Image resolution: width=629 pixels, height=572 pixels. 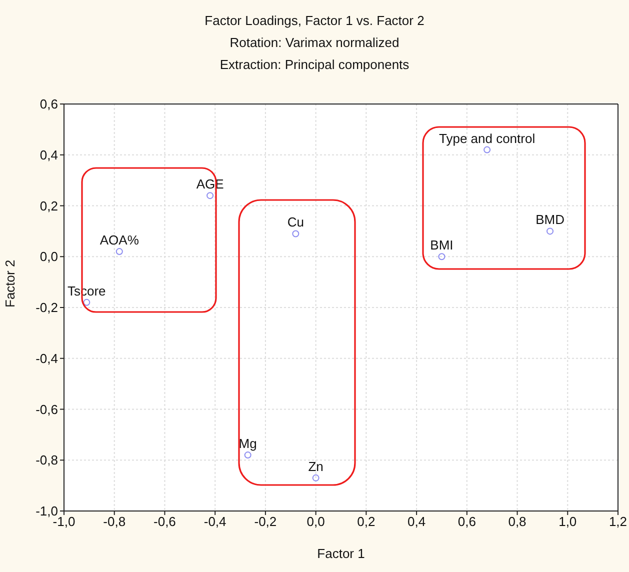 What do you see at coordinates (215, 522) in the screenshot?
I see `x-tick-label: -0,4` at bounding box center [215, 522].